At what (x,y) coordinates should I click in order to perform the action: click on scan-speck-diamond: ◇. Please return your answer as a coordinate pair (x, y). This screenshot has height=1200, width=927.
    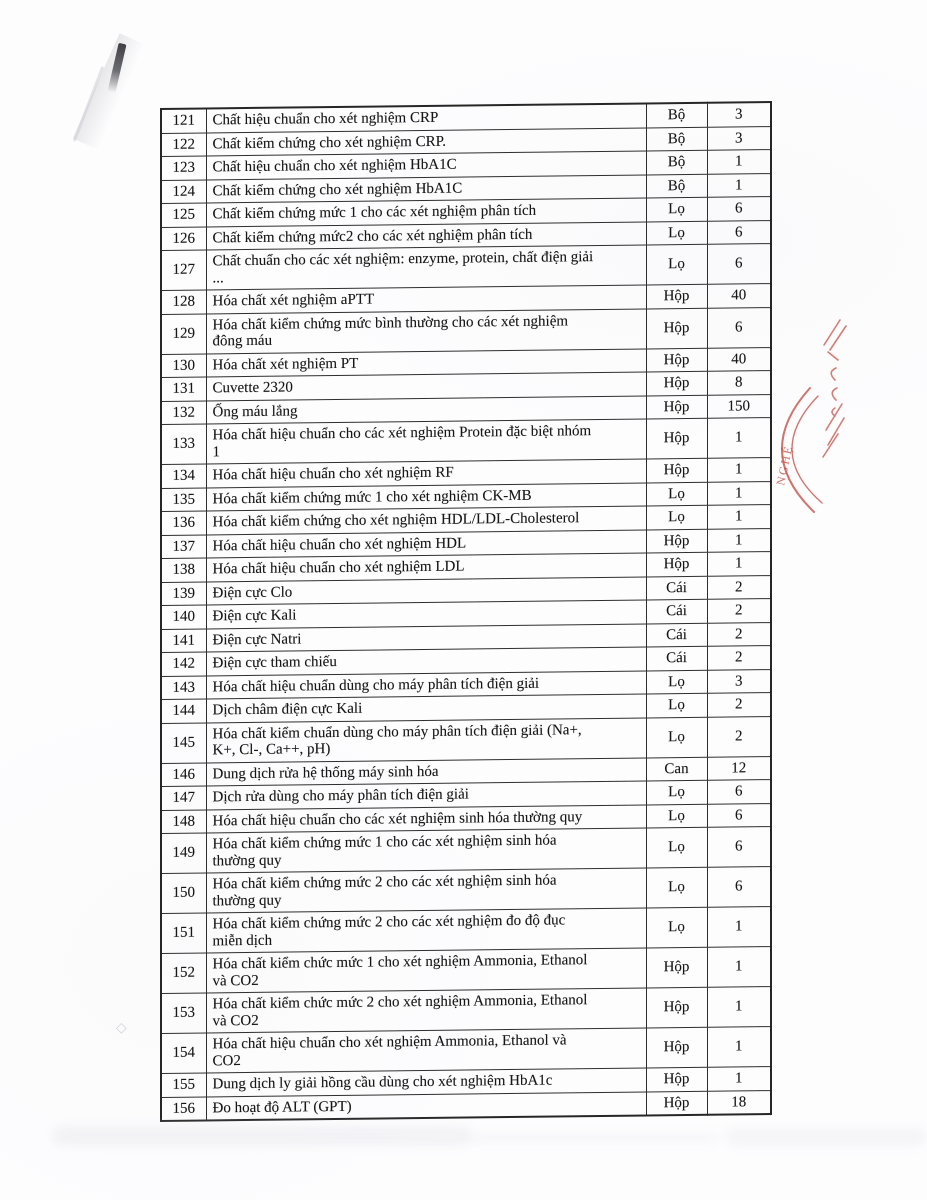
    Looking at the image, I should click on (121, 1028).